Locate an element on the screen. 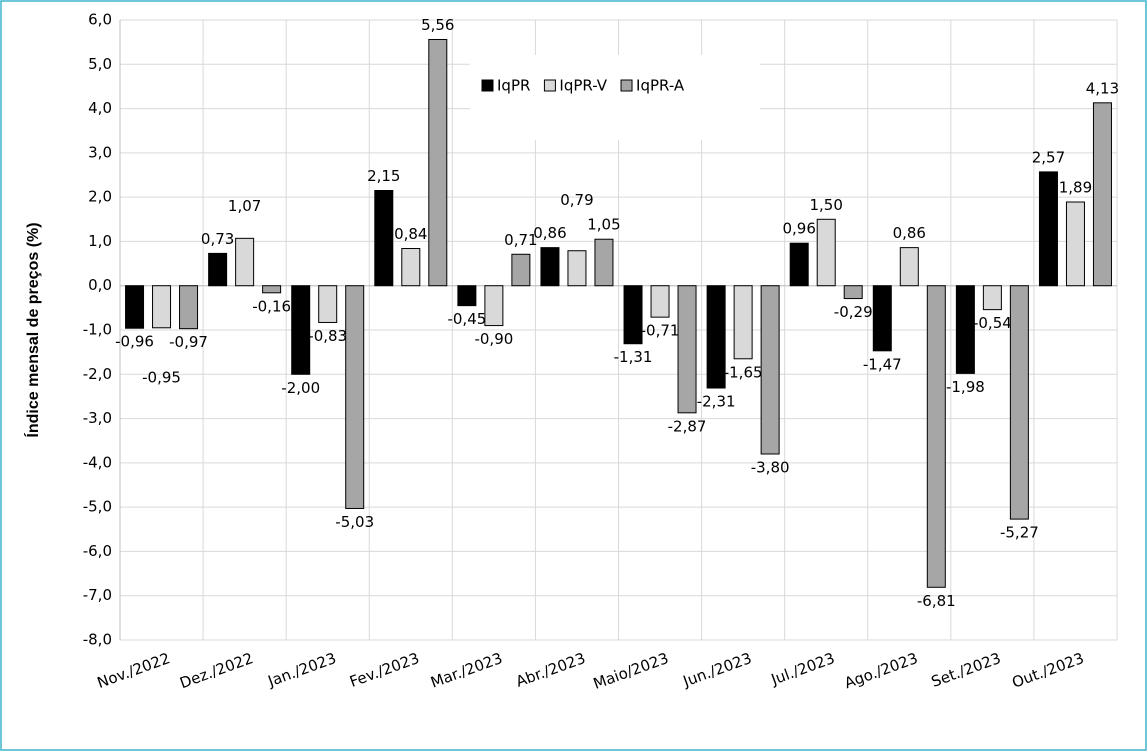 The height and width of the screenshot is (751, 1147). data-label: -1,98 is located at coordinates (965, 387).